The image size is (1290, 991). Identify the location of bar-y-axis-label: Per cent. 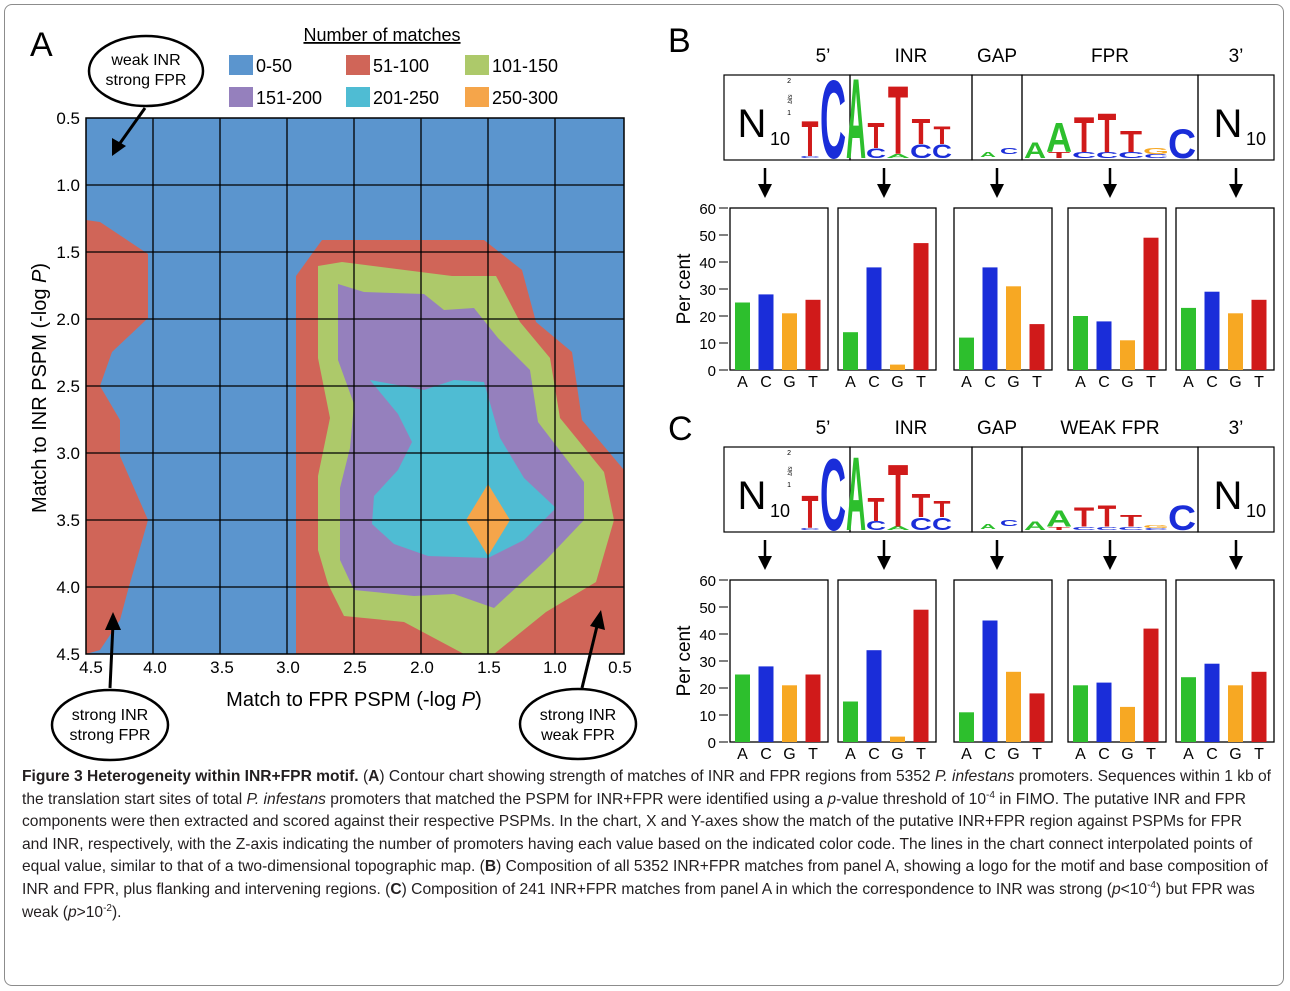
(684, 660).